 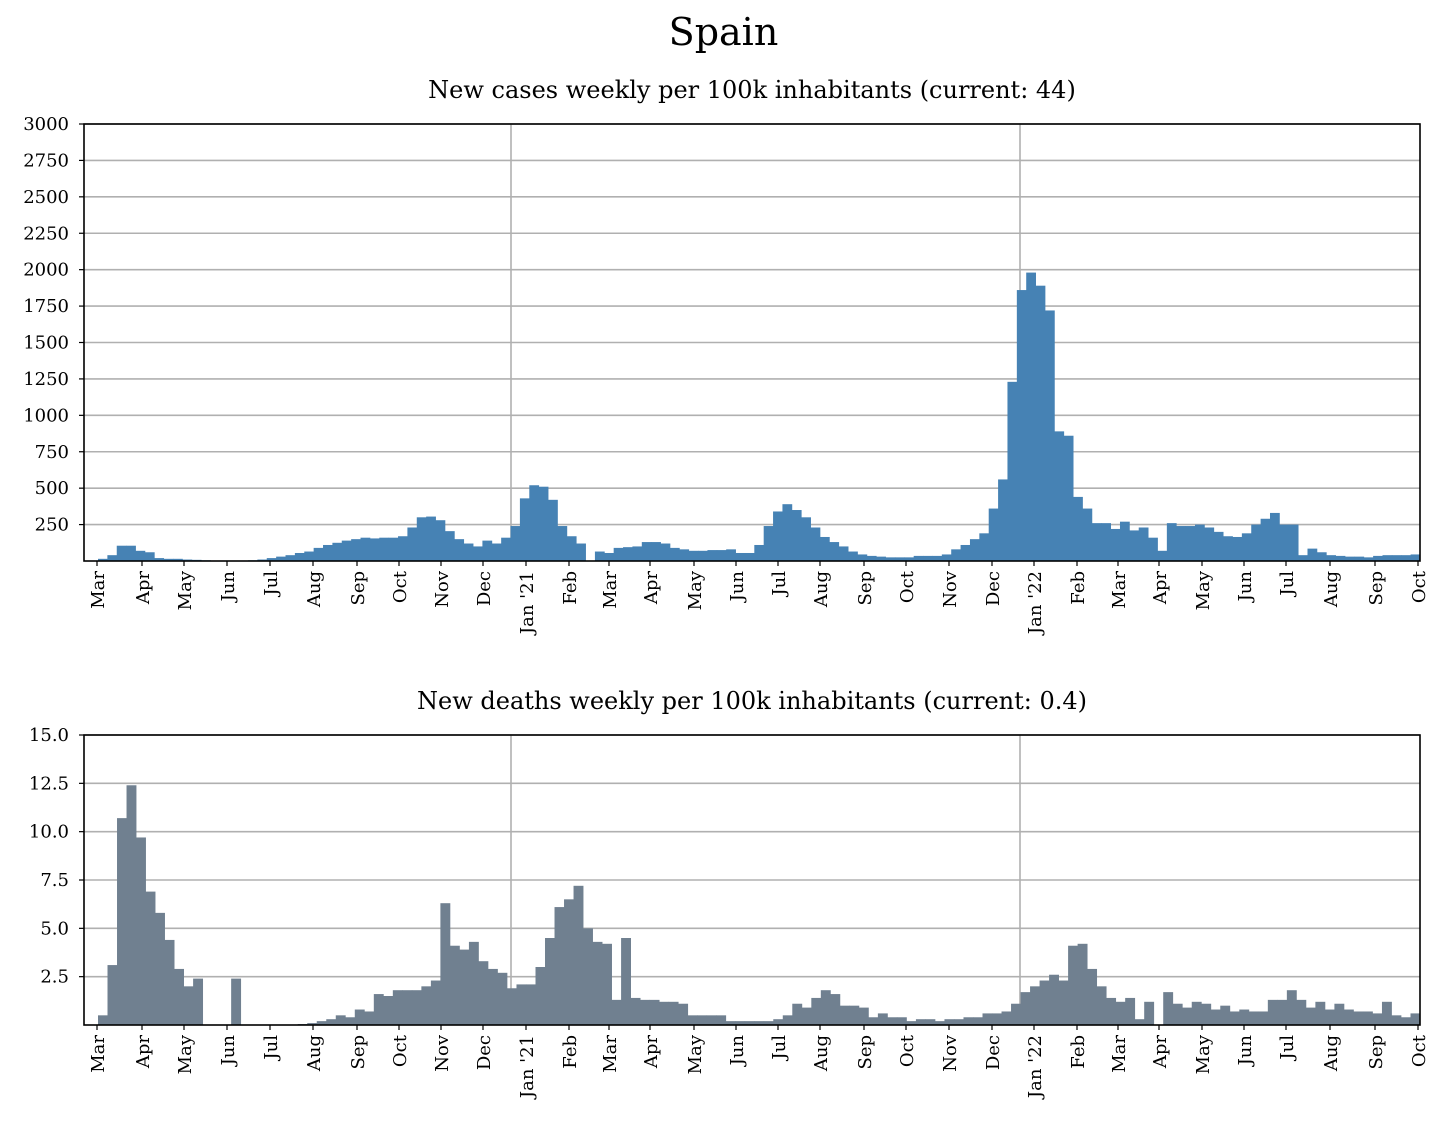 I want to click on deaths-x-tick-label: Apr, so click(x=651, y=1052).